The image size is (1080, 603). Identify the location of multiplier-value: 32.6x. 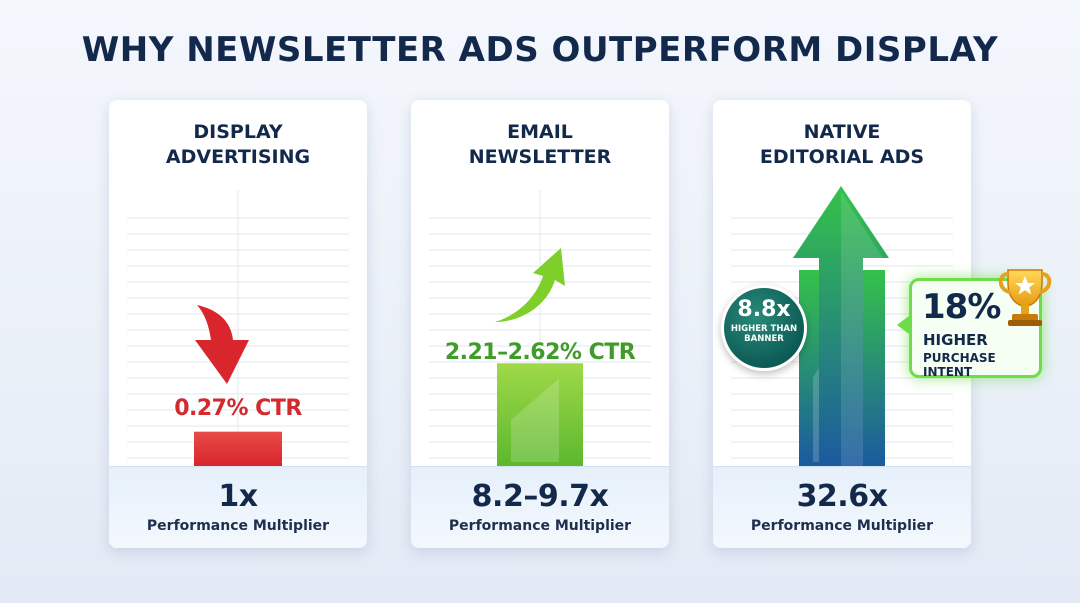
(842, 496).